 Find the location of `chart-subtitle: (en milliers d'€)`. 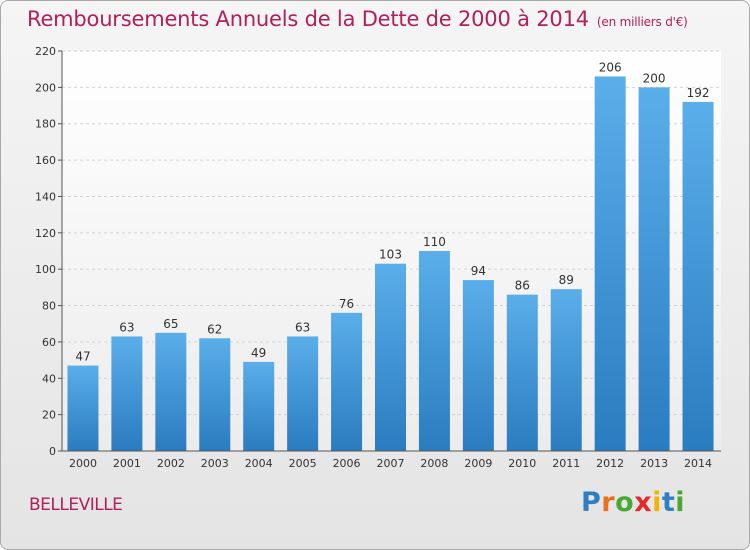

chart-subtitle: (en milliers d'€) is located at coordinates (642, 22).